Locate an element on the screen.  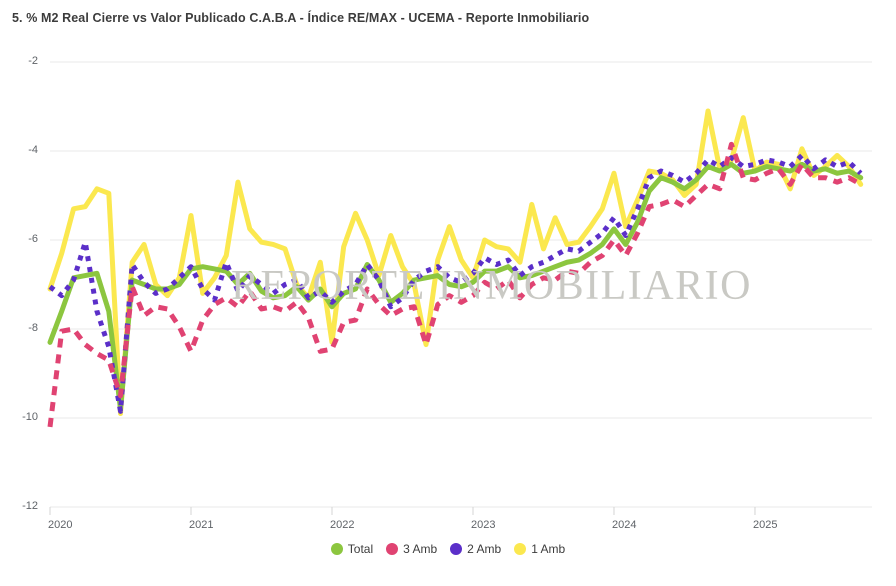
y-axis-tick-label: -12 is located at coordinates (30, 506).